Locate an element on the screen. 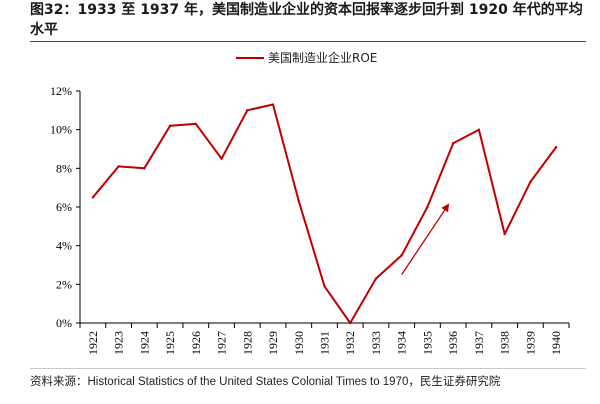  x-tick-label: 1935 is located at coordinates (427, 343).